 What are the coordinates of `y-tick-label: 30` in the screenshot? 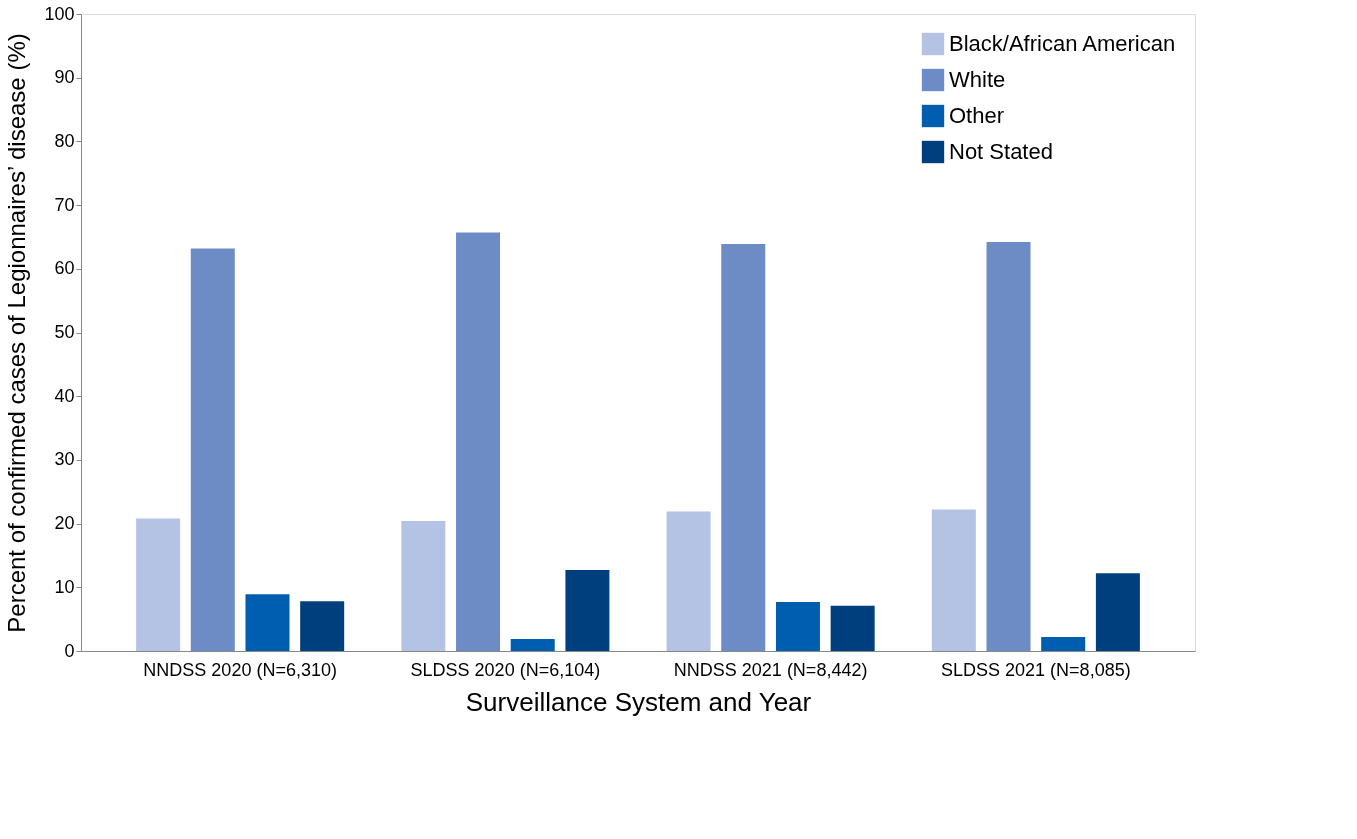 It's located at (64, 459).